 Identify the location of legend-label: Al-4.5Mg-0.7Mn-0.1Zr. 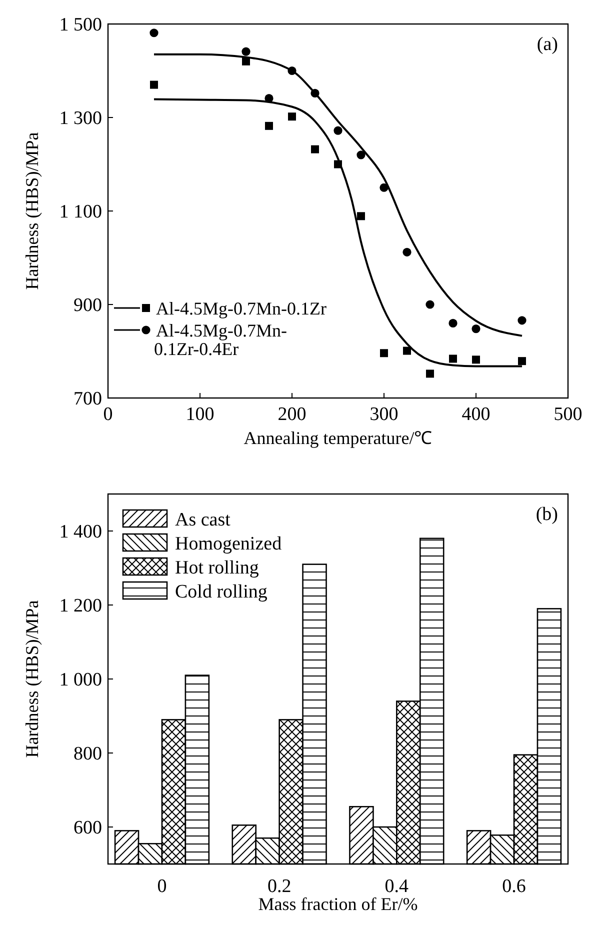
(241, 308).